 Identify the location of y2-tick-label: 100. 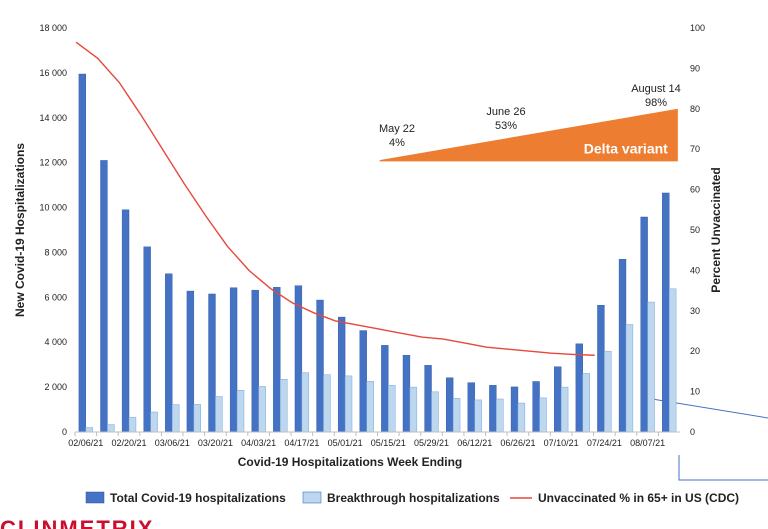
(697, 28).